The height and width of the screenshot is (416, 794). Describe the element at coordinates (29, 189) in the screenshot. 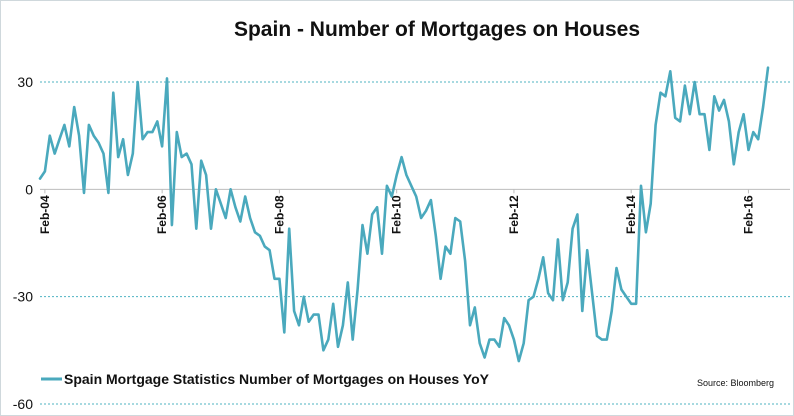

I see `y-tick-label: 0` at that location.